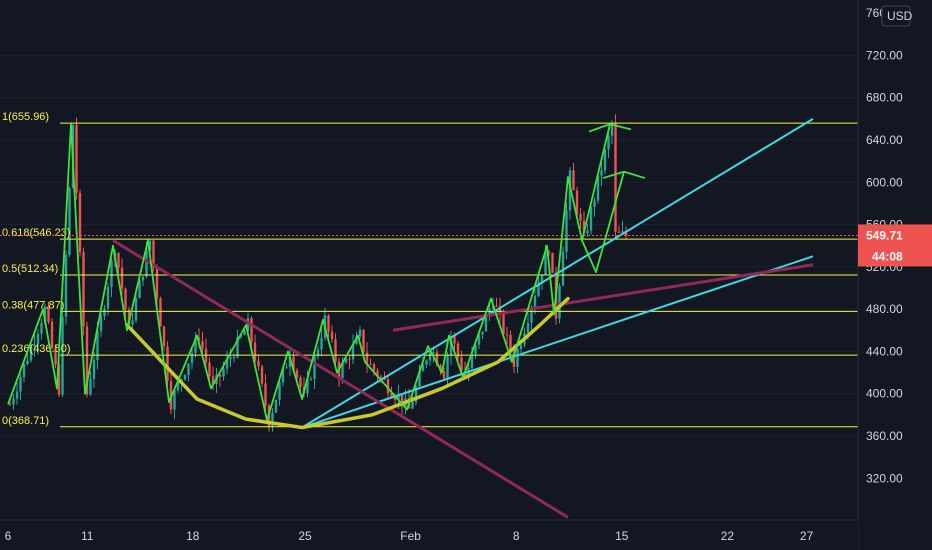 Image resolution: width=932 pixels, height=550 pixels. What do you see at coordinates (466, 245) in the screenshot?
I see `price-tags: 549.71 44:08` at bounding box center [466, 245].